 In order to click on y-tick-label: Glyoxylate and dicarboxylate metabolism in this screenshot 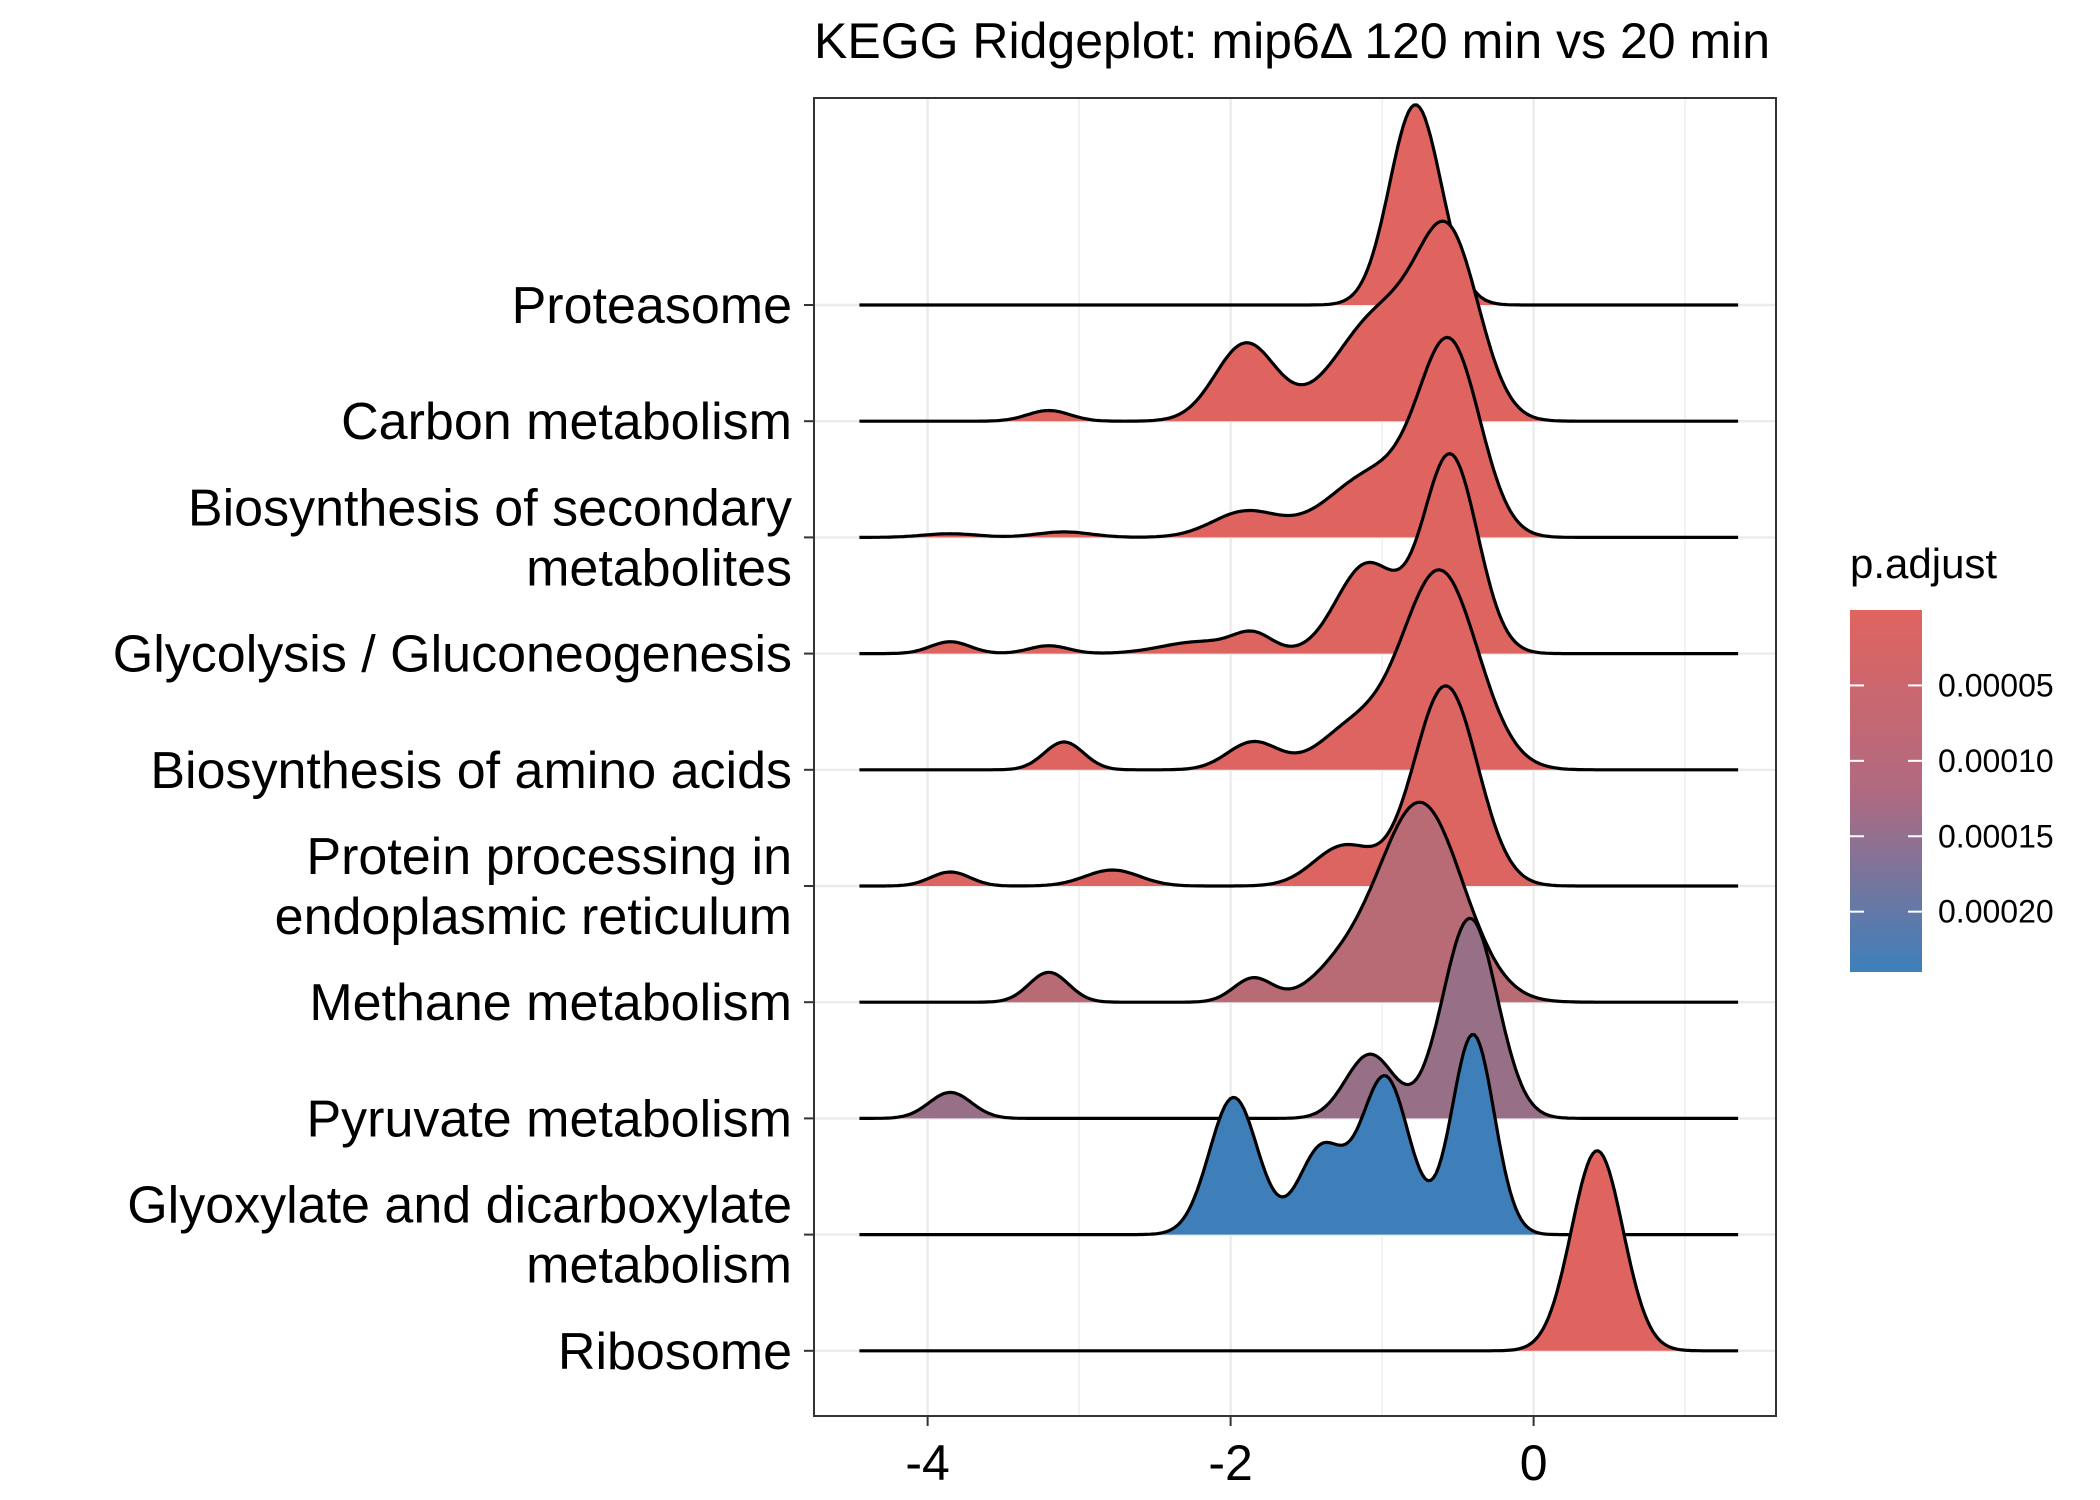, I will do `click(459, 1236)`.